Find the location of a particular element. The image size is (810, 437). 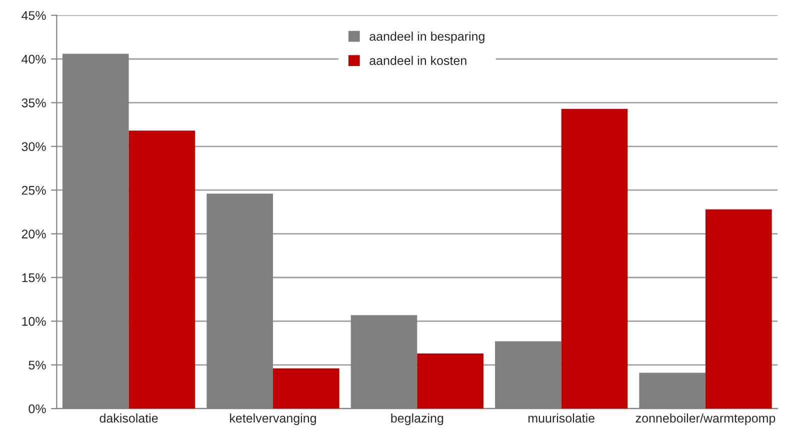

legend-label: aandeel in kosten is located at coordinates (418, 61).